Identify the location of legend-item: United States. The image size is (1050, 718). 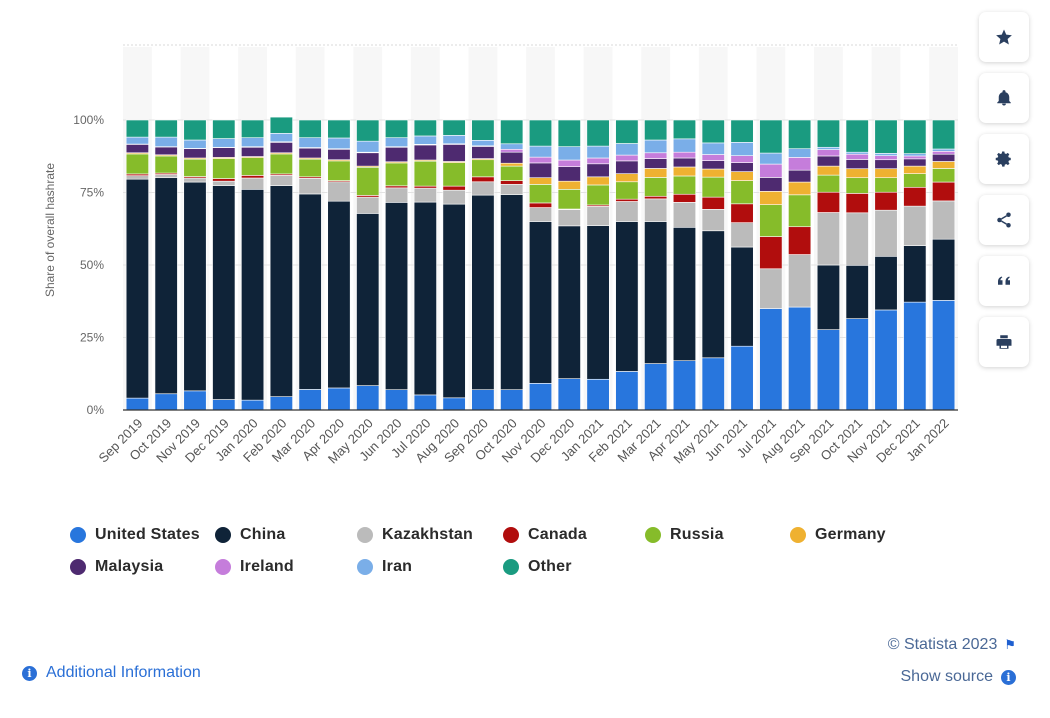
(135, 535).